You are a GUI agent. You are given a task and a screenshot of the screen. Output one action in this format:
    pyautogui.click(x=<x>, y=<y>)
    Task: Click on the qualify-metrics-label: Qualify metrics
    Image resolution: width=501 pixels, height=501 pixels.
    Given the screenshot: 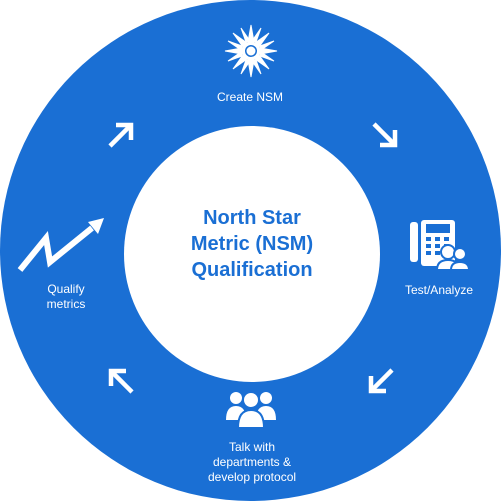 What is the action you would take?
    pyautogui.click(x=66, y=297)
    